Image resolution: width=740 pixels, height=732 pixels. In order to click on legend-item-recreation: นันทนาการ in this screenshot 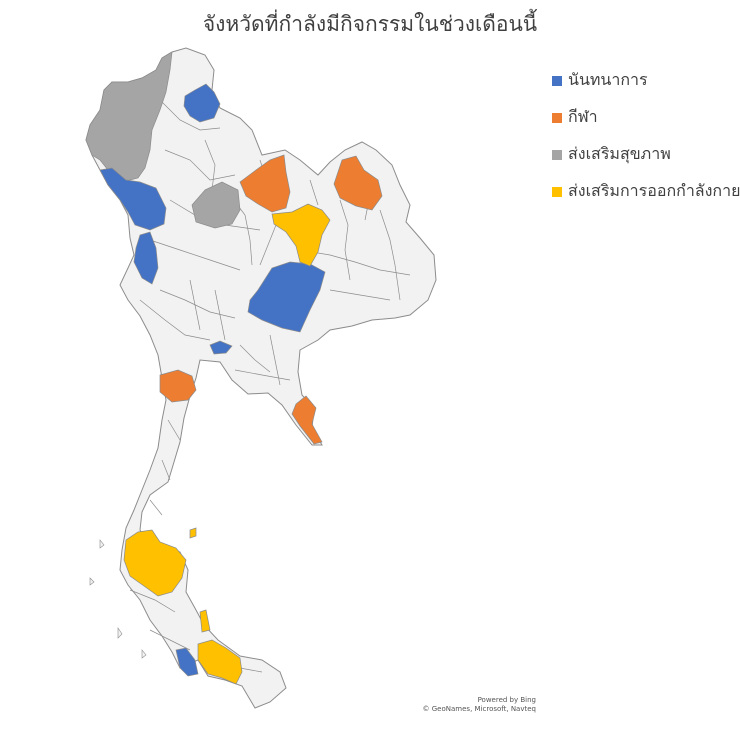, I will do `click(646, 80)`.